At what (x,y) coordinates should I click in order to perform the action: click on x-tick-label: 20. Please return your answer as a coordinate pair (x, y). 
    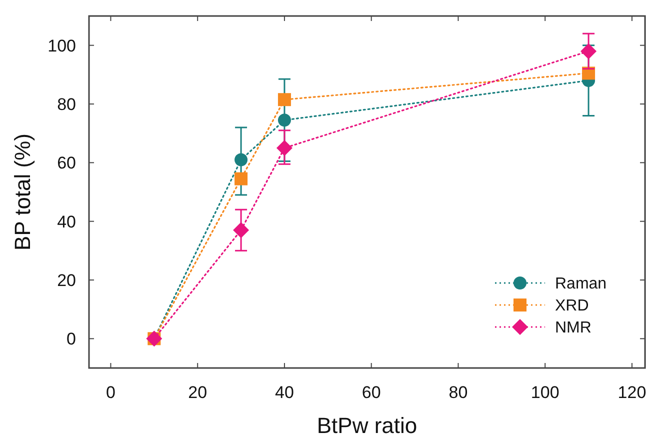
    Looking at the image, I should click on (198, 392).